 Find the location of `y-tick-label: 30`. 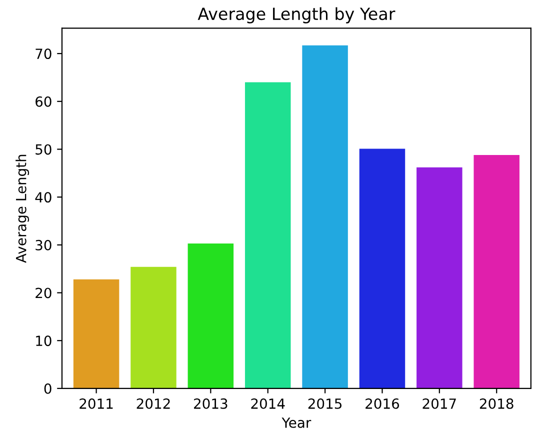

y-tick-label: 30 is located at coordinates (44, 245).